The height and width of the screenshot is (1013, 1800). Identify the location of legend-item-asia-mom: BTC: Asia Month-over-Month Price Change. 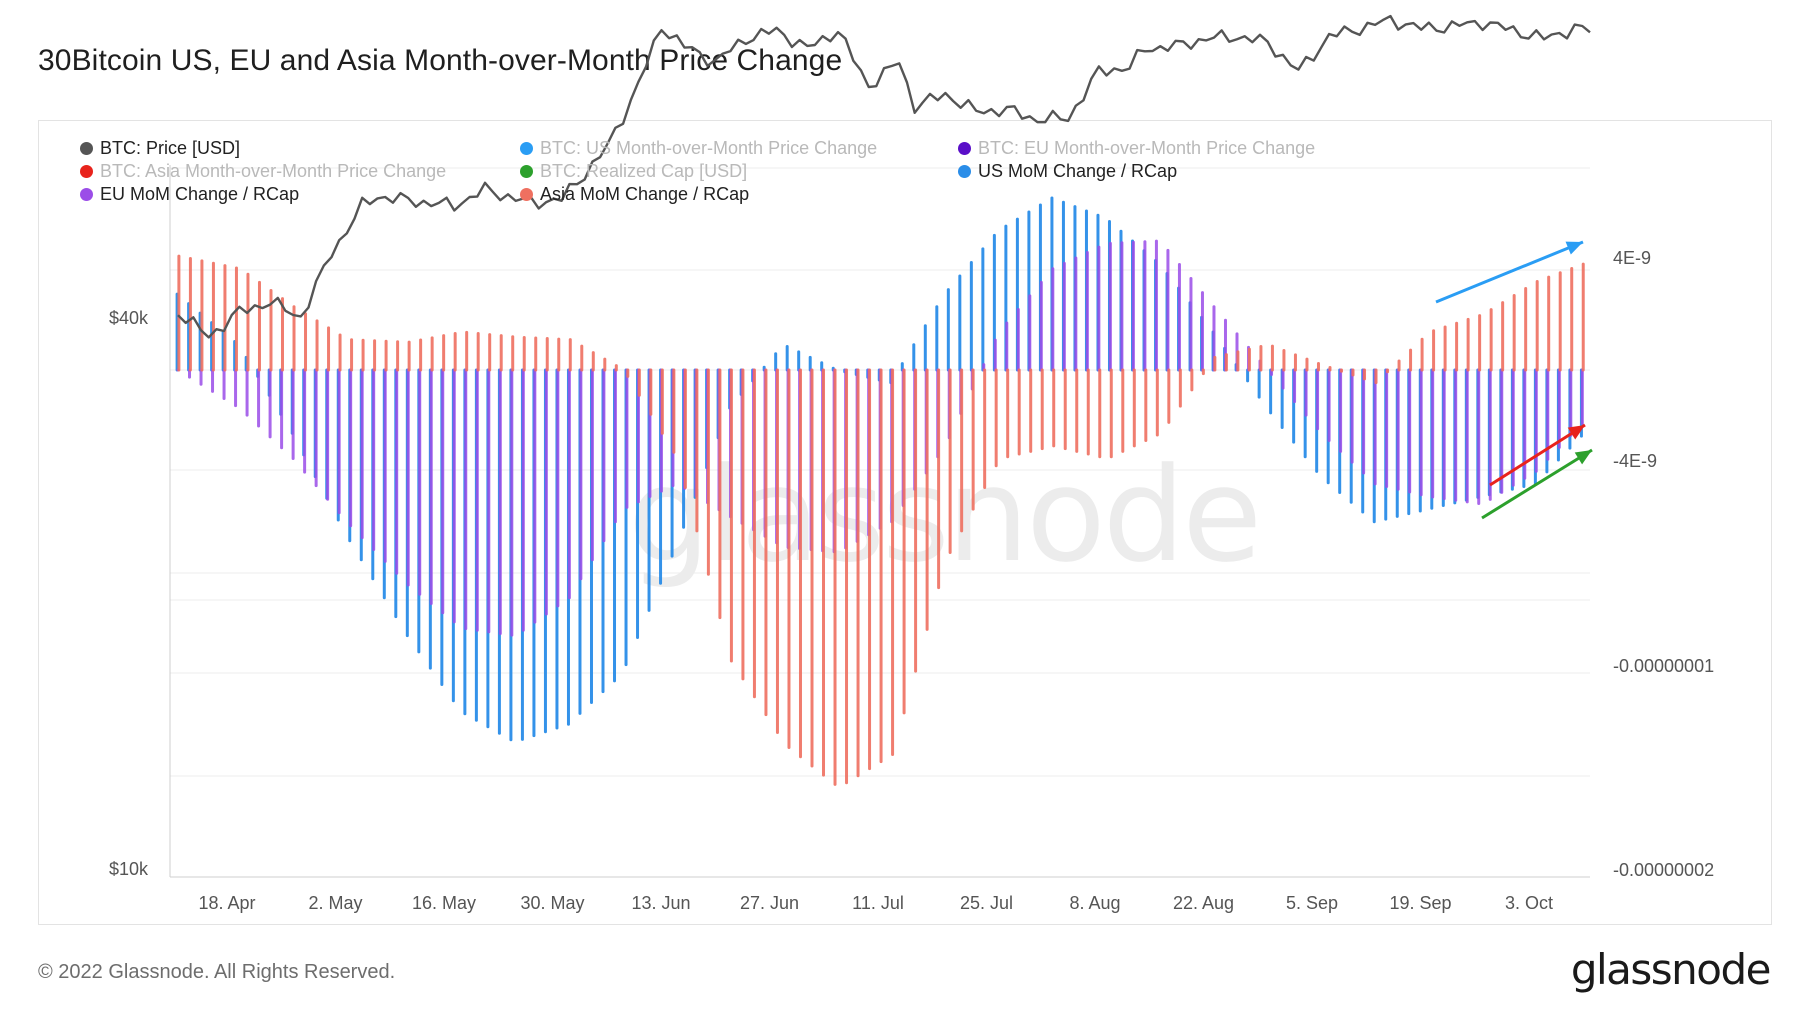
(263, 171).